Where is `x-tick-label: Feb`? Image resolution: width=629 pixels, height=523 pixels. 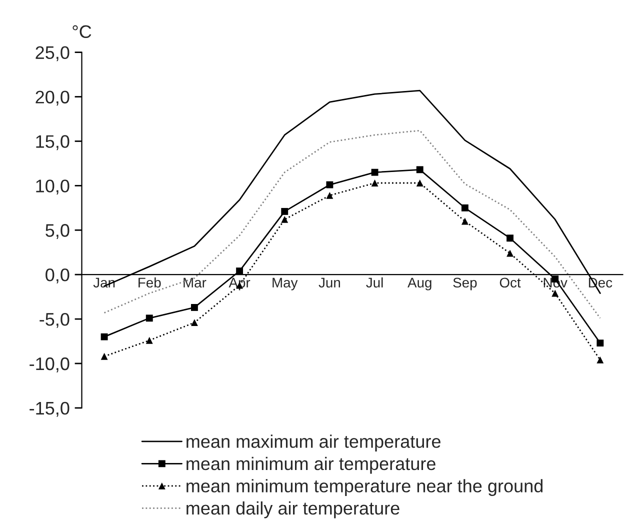
x-tick-label: Feb is located at coordinates (149, 282).